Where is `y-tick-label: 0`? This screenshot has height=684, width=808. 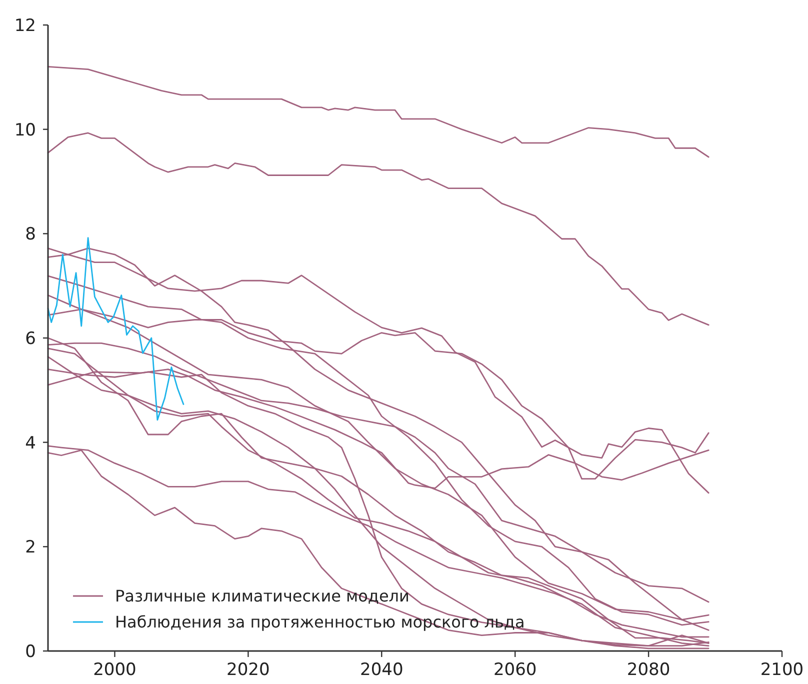 y-tick-label: 0 is located at coordinates (30, 652).